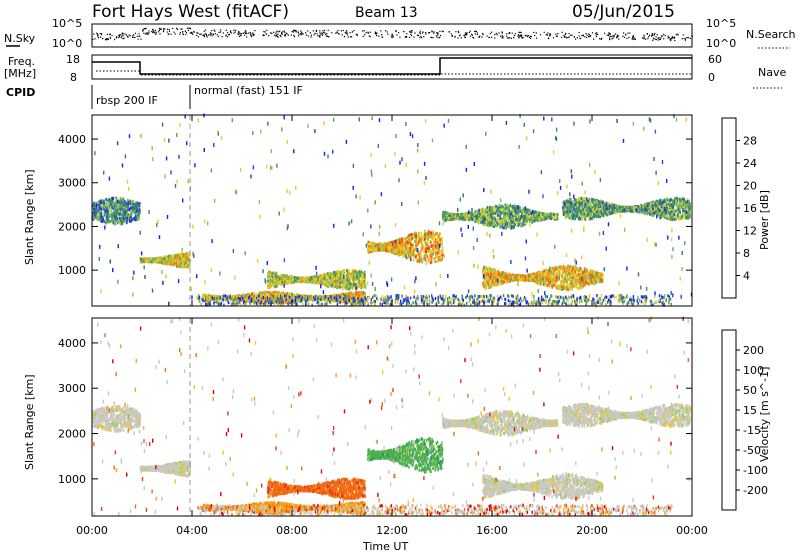 The height and width of the screenshot is (554, 800). What do you see at coordinates (190, 12) in the screenshot?
I see `plot-title: Fort Hays West (fitACF)` at bounding box center [190, 12].